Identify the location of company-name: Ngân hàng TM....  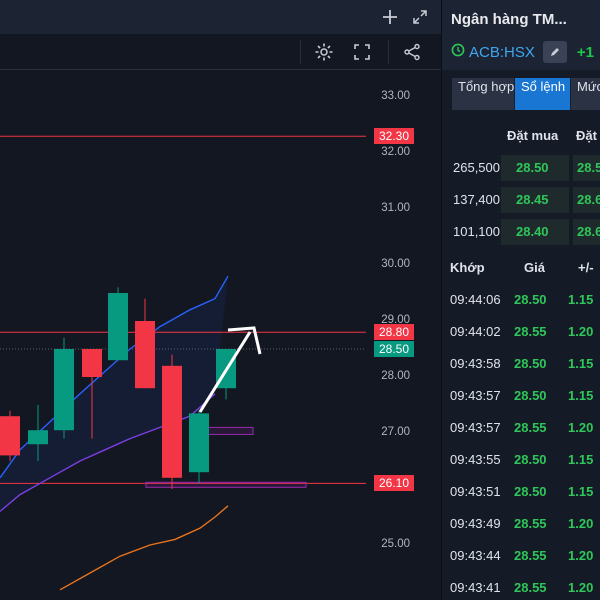
(509, 19).